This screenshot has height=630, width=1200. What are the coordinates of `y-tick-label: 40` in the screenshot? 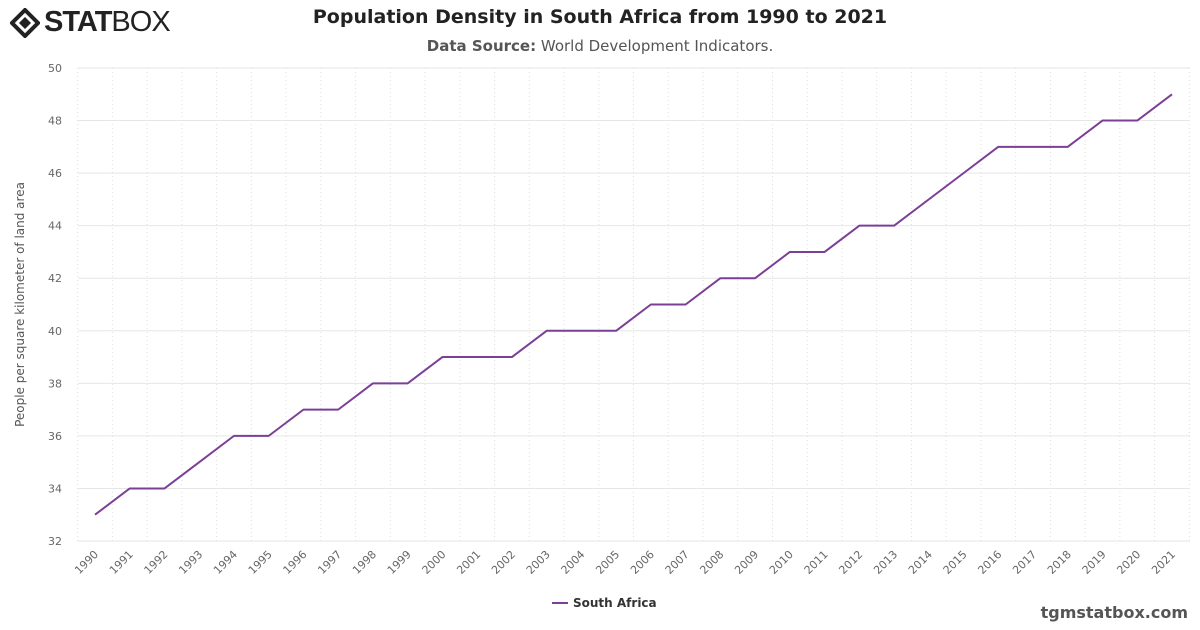 It's located at (55, 331).